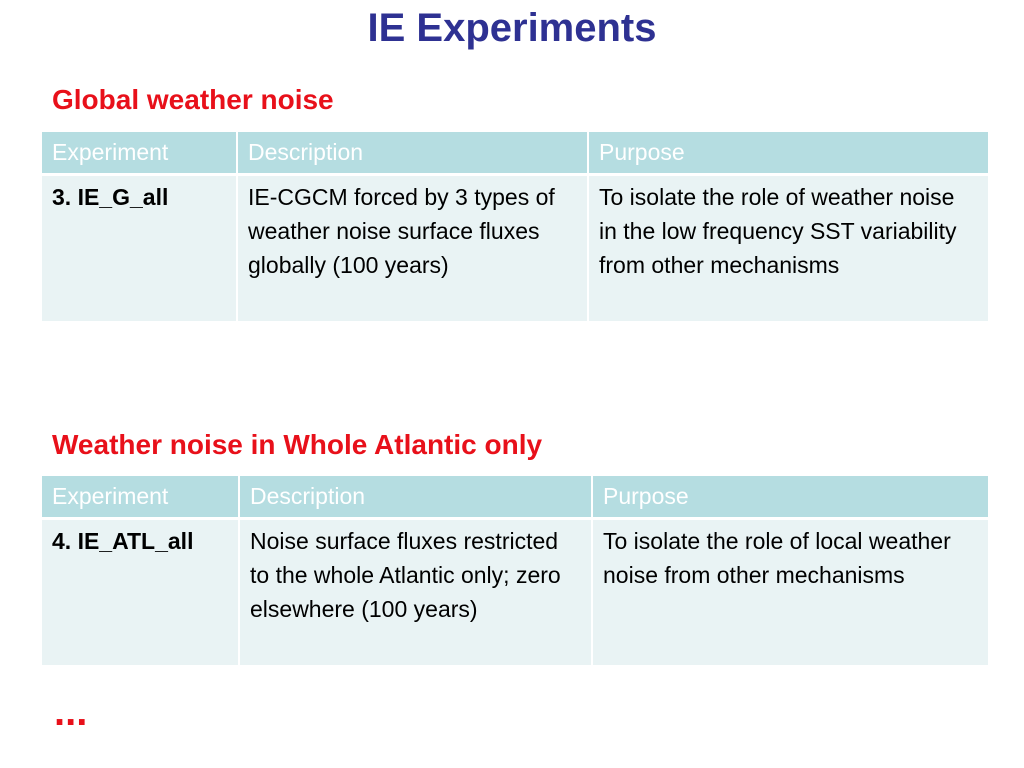 Image resolution: width=1024 pixels, height=768 pixels. Describe the element at coordinates (297, 444) in the screenshot. I see `section-heading: Weather noise in Whole Atlantic only` at that location.